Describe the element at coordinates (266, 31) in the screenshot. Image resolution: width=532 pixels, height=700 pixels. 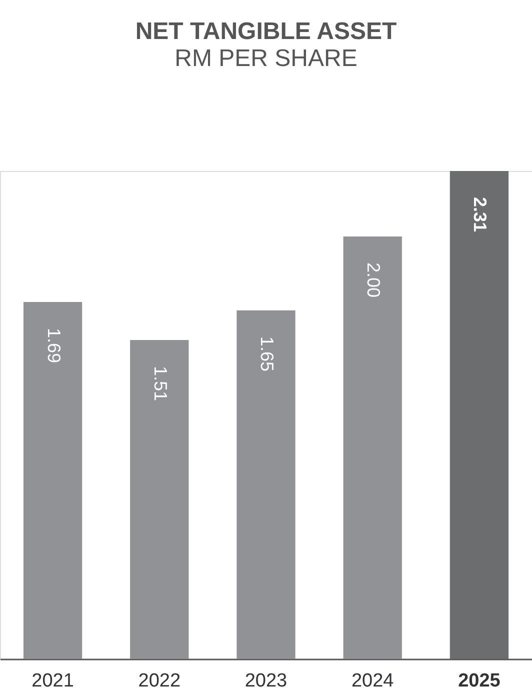
I see `chart-title: NET TANGIBLE ASSET` at that location.